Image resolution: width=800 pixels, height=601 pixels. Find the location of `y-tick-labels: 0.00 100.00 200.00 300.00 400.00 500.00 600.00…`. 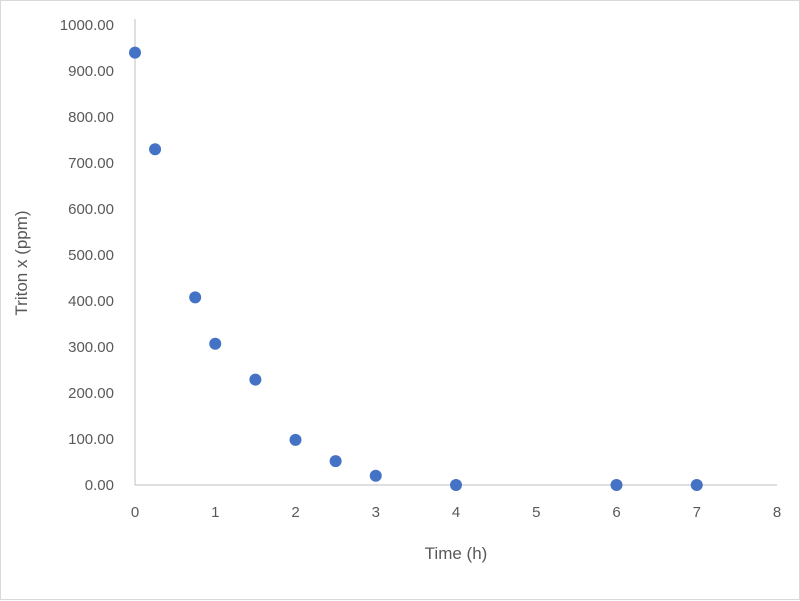

y-tick-labels: 0.00 100.00 200.00 300.00 400.00 500.00 600.00… is located at coordinates (87, 255).